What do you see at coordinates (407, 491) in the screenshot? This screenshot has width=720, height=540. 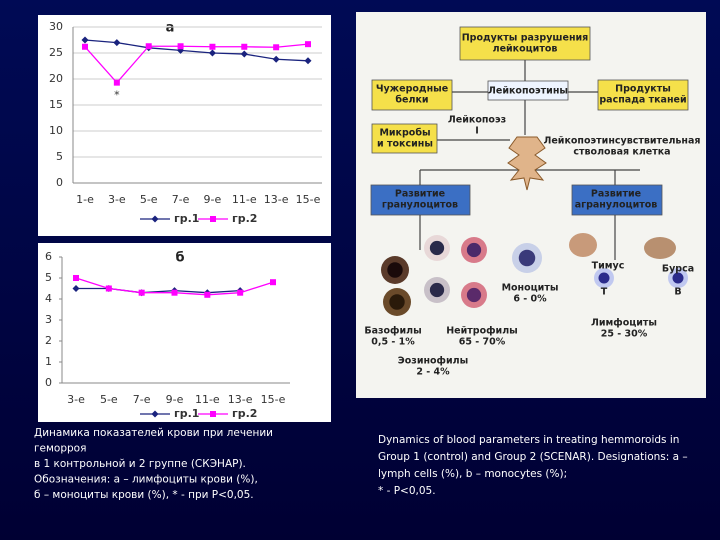 I see `caption-line: * - P<0,05.` at bounding box center [407, 491].